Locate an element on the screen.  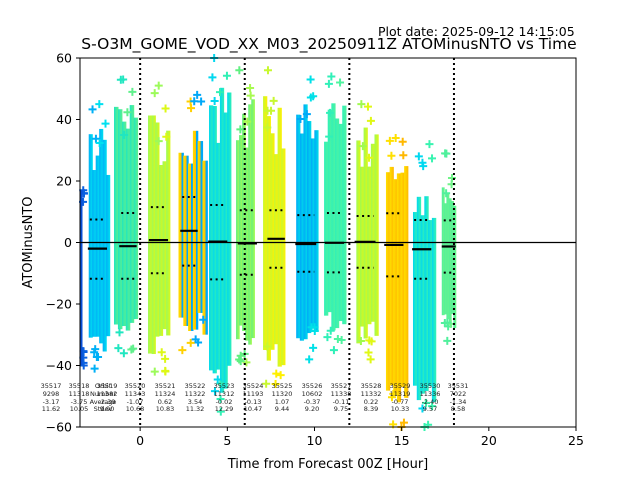
annotation-average: -0.02 is located at coordinates (224, 402).